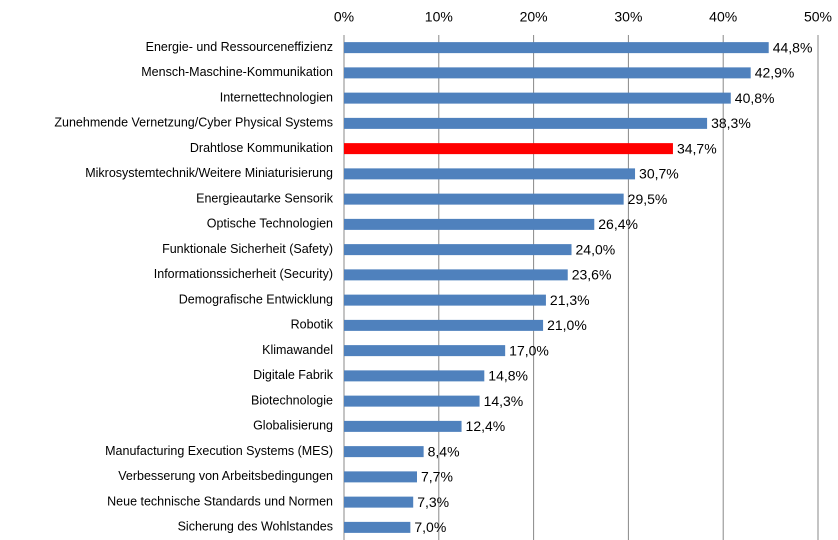 This screenshot has height=540, width=838. Describe the element at coordinates (261, 148) in the screenshot. I see `y-tick-label: Drahtlose Kommunikation` at that location.